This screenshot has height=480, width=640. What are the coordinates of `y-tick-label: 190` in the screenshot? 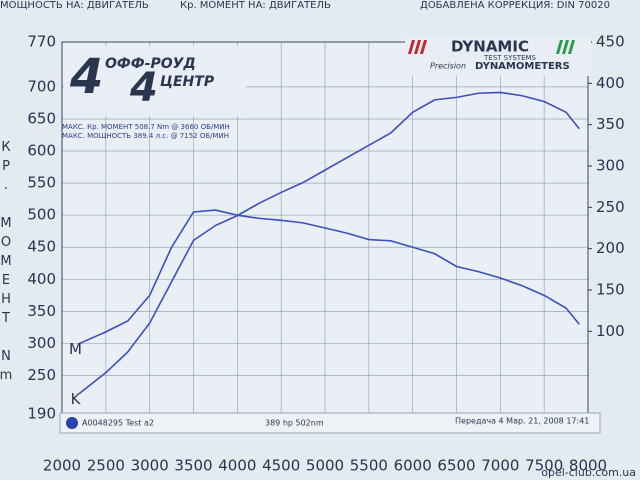 It's located at (41, 414).